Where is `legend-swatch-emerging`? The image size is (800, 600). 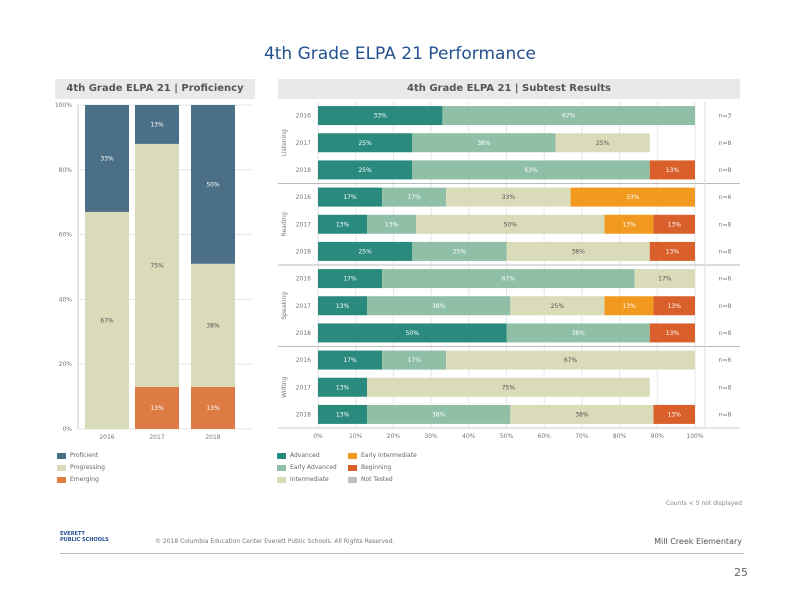
legend-swatch-emerging is located at coordinates (61, 479).